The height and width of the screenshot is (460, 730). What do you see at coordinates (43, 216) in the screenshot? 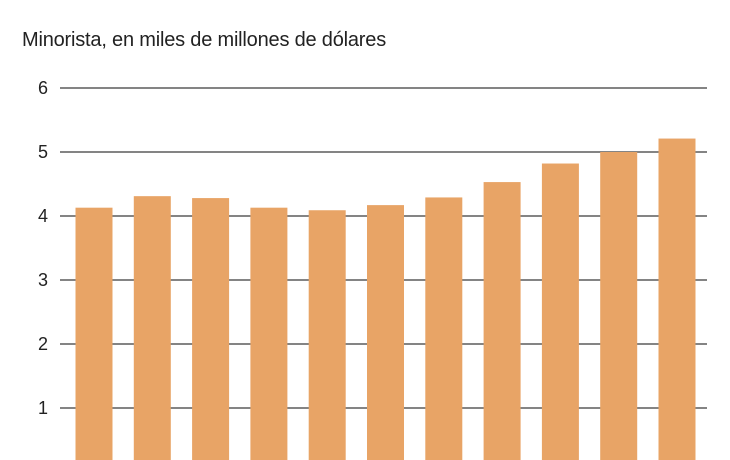
I see `y-tick-label: 4` at bounding box center [43, 216].